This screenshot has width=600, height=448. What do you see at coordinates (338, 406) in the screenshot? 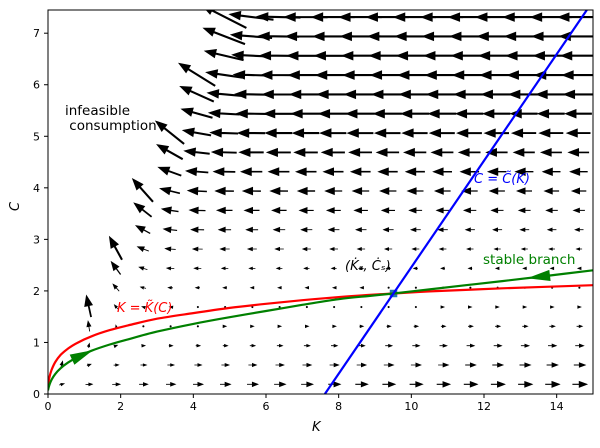
I see `x-tick-label: 8` at bounding box center [338, 406].